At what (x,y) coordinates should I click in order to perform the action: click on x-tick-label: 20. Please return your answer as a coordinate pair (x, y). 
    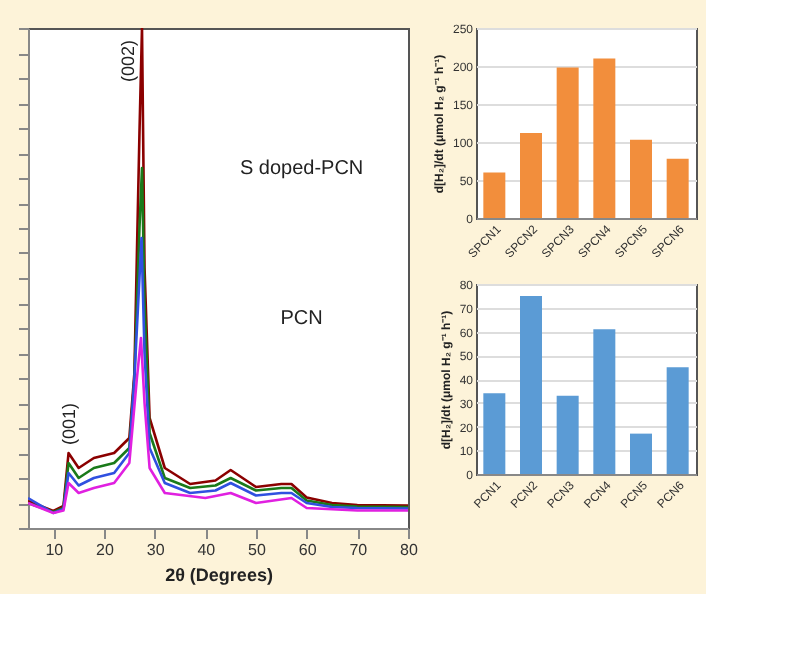
    Looking at the image, I should click on (105, 550).